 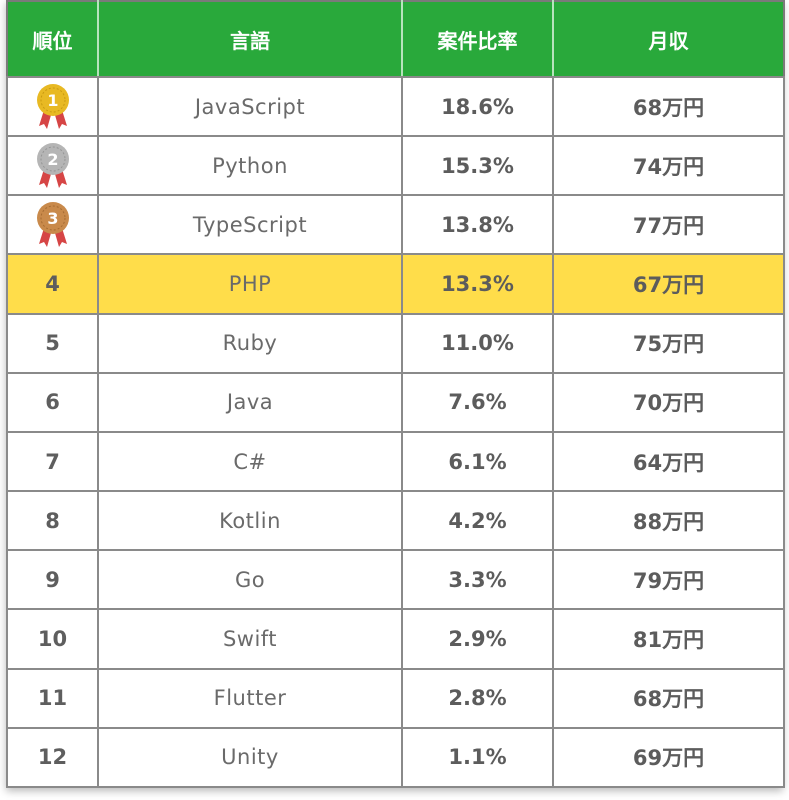 I want to click on table-row: 7 C# 6.1% 64万円, so click(x=395, y=461).